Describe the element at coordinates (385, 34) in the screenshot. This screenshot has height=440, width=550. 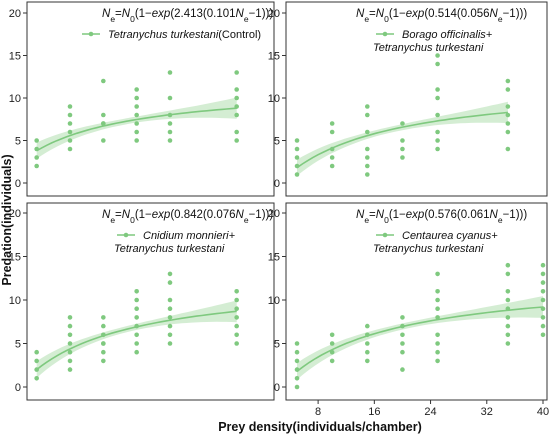
I see `legend-marker` at that location.